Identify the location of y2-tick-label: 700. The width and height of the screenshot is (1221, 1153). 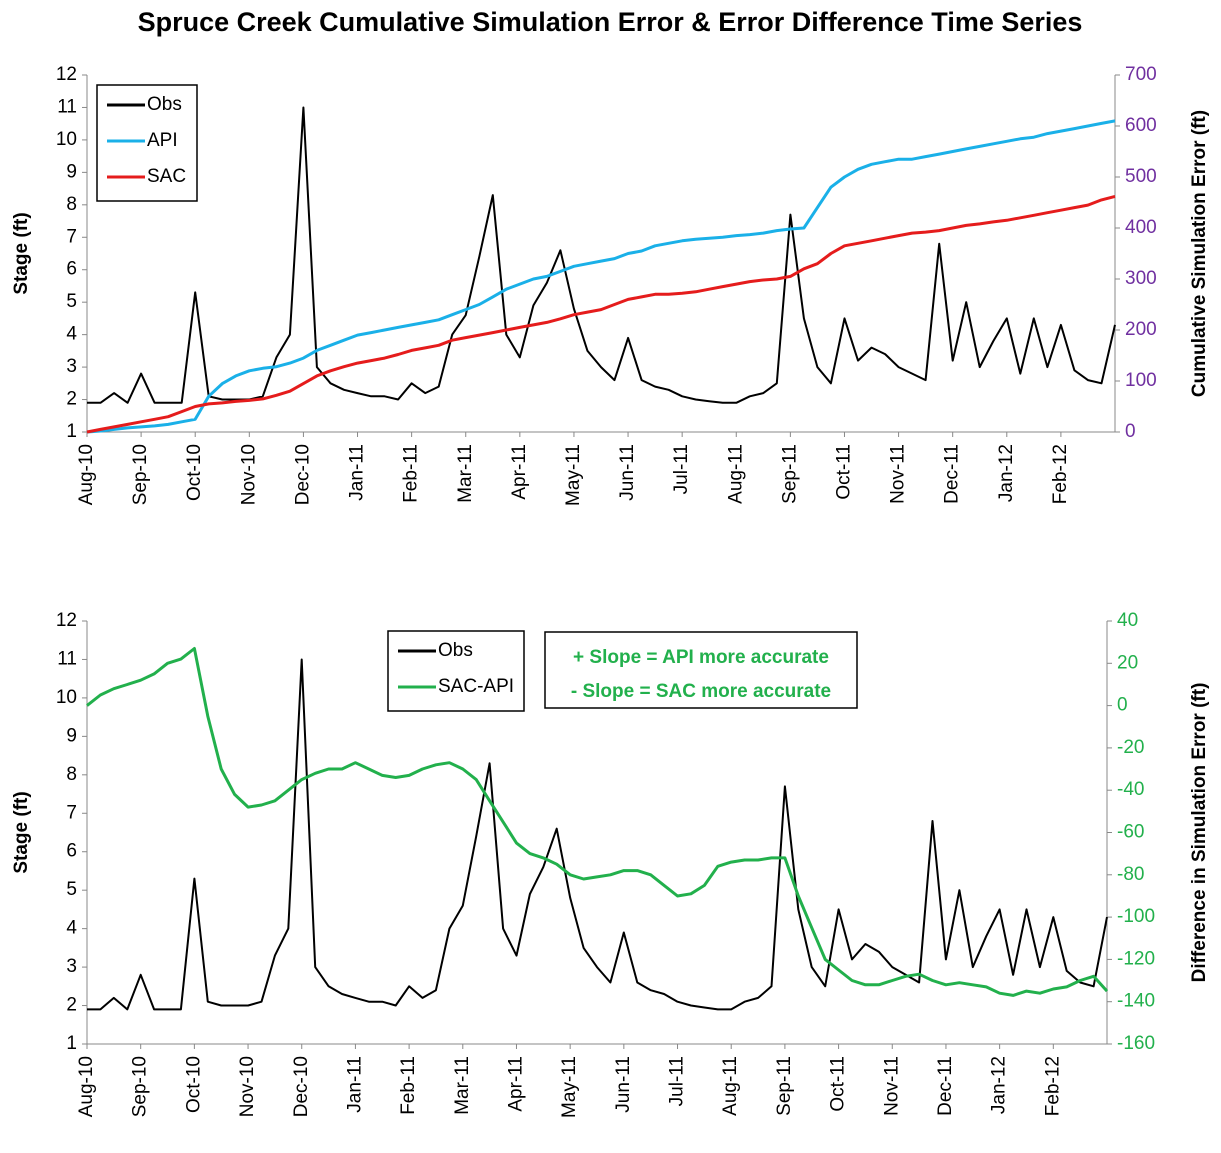
(1141, 74).